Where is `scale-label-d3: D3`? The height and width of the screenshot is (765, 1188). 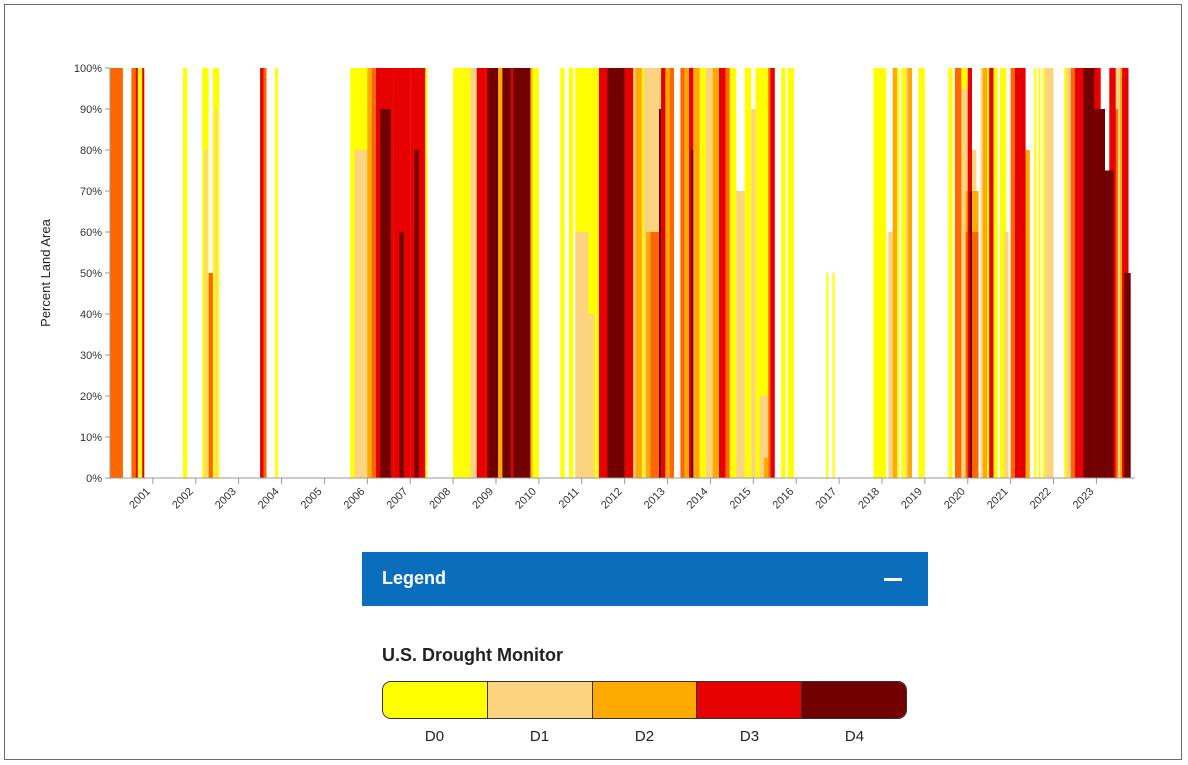 scale-label-d3: D3 is located at coordinates (749, 736).